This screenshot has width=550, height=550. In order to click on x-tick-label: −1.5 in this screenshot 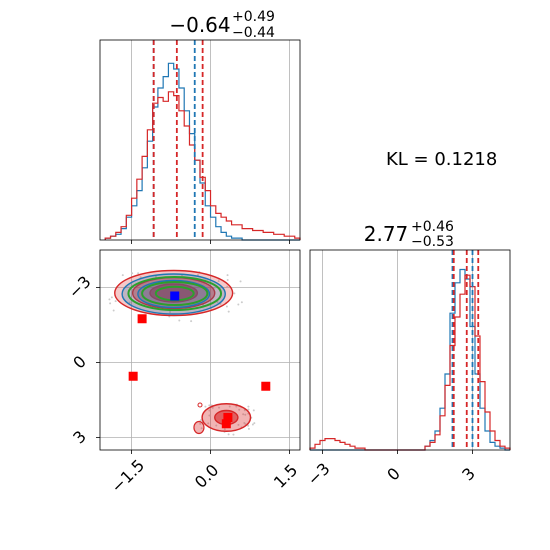, I will do `click(127, 476)`.